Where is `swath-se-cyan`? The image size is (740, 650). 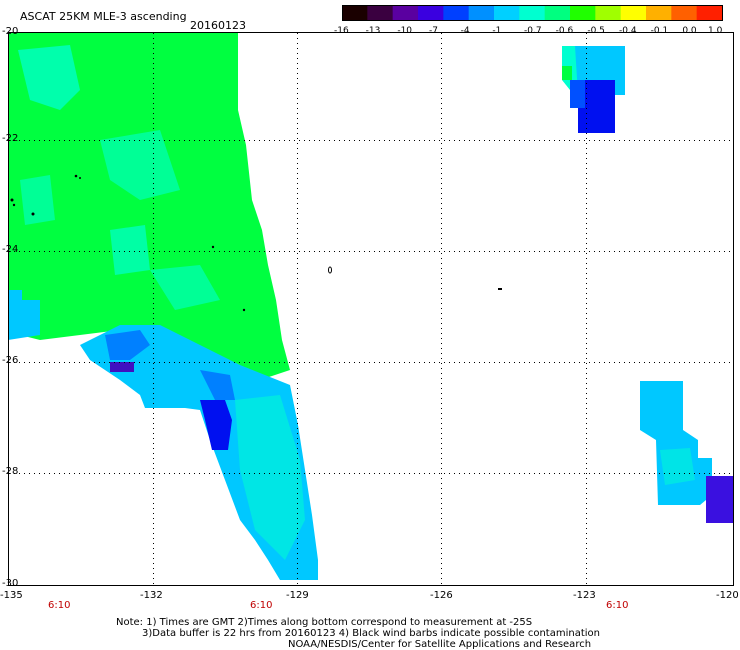 swath-se-cyan is located at coordinates (677, 466).